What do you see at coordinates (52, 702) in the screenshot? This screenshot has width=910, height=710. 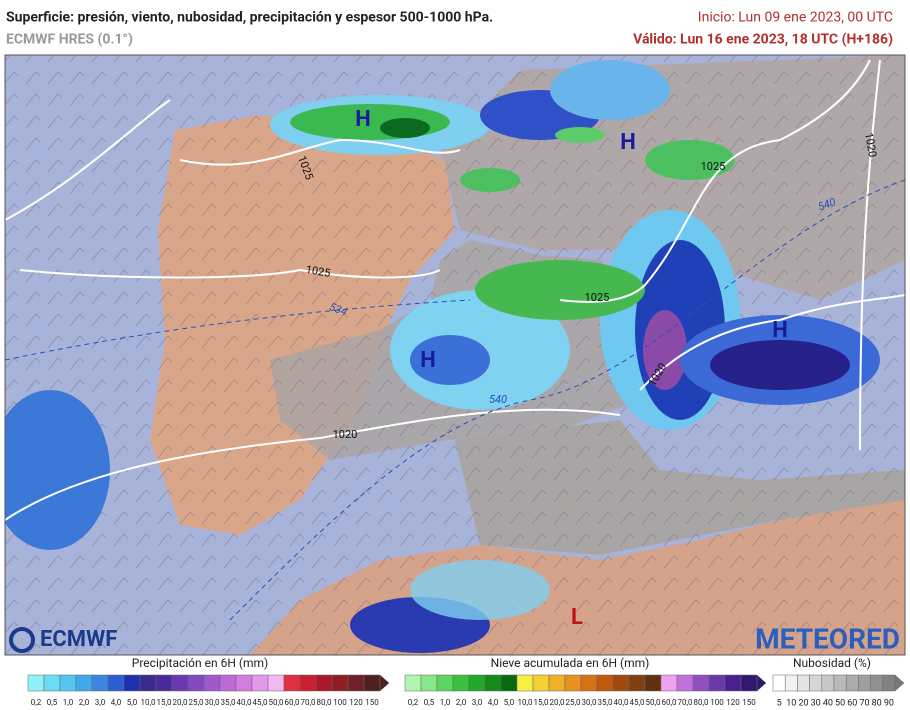 I see `legend-label: 0,5` at bounding box center [52, 702].